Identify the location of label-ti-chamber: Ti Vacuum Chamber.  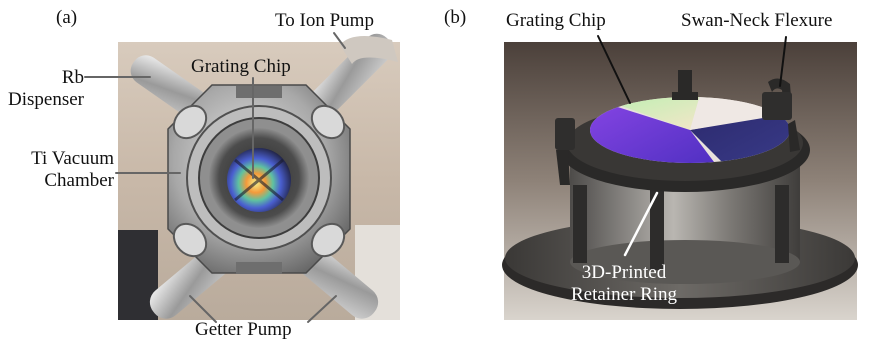
(58, 170).